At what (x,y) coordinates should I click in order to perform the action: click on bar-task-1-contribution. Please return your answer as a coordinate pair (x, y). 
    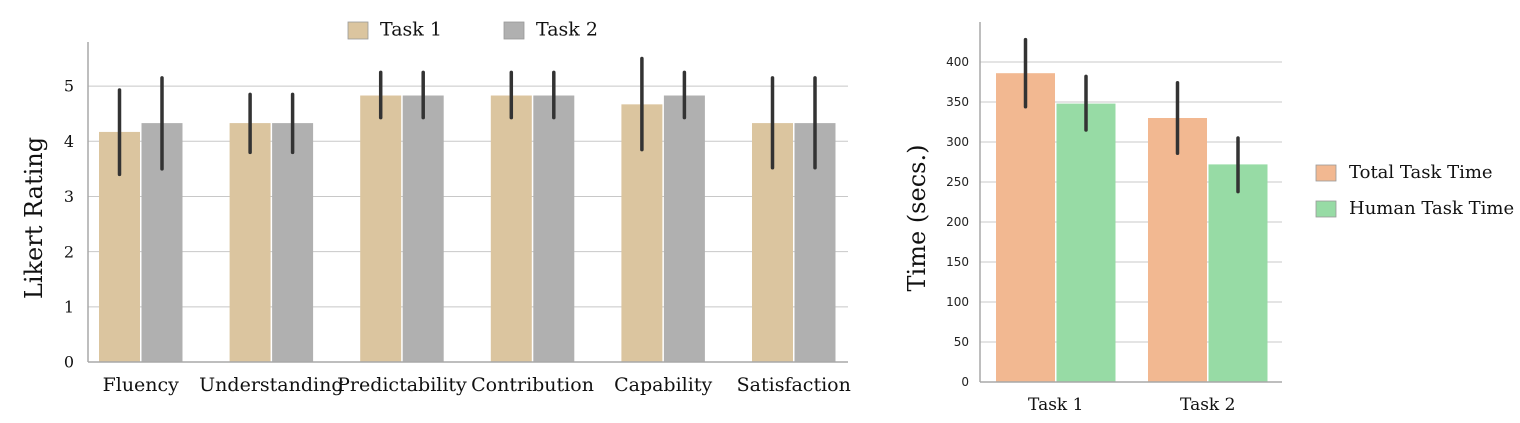
    Looking at the image, I should click on (511, 228).